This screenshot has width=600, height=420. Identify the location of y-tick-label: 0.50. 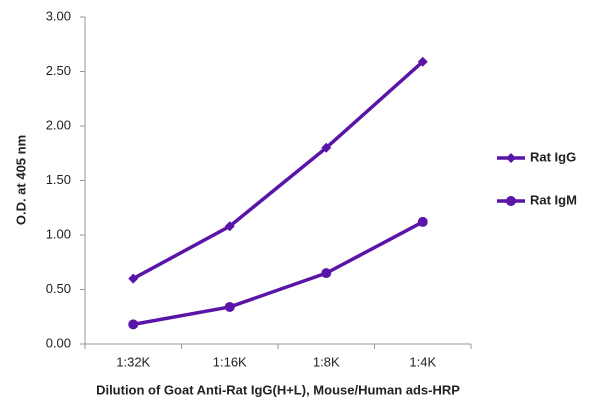
(58, 288).